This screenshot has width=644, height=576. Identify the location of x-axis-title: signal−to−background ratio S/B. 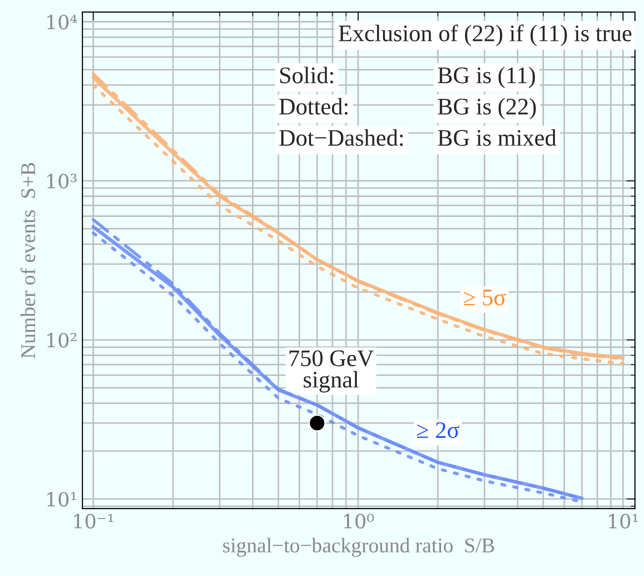
(358, 547).